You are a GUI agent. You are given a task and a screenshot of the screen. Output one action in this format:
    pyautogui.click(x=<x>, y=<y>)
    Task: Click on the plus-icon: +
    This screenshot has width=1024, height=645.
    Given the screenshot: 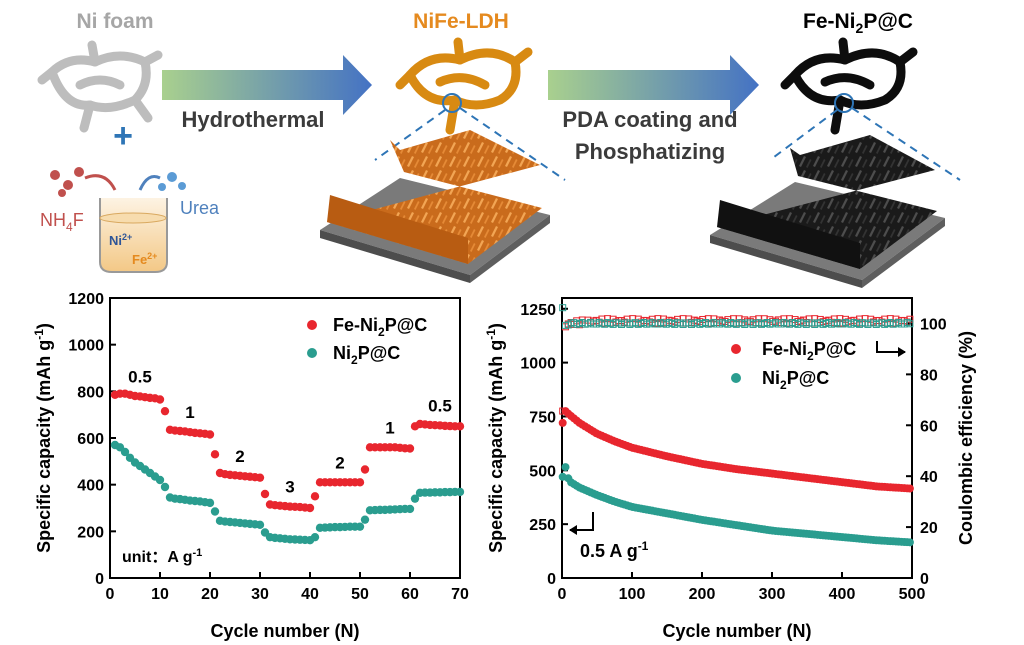 What is the action you would take?
    pyautogui.click(x=123, y=136)
    